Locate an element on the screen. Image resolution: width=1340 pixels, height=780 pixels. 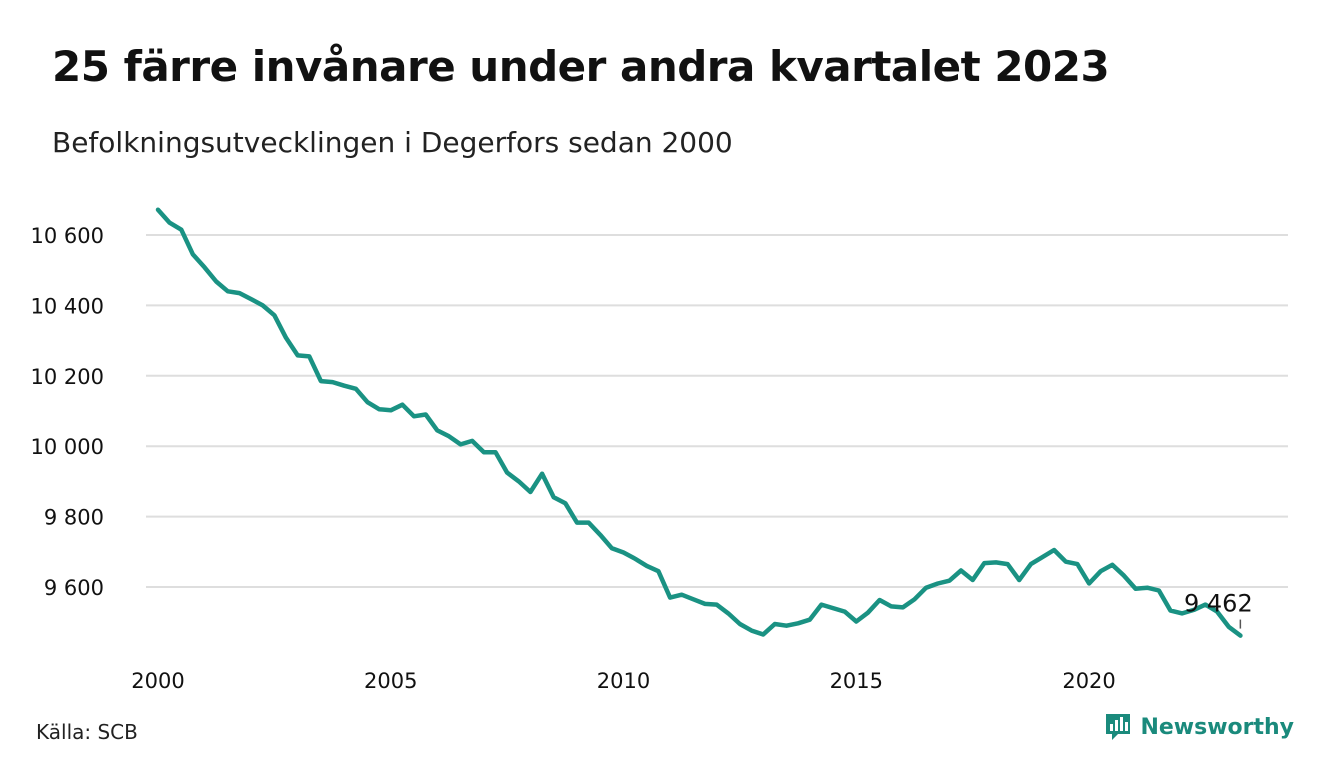
end-label-layer: 9 462 is located at coordinates (1218, 609).